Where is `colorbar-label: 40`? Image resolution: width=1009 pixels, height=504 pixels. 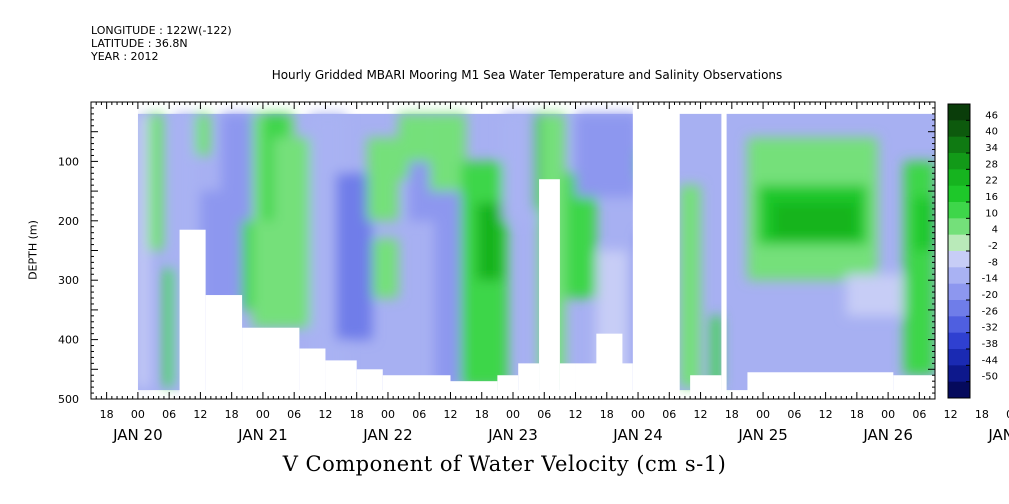 colorbar-label: 40 is located at coordinates (991, 132).